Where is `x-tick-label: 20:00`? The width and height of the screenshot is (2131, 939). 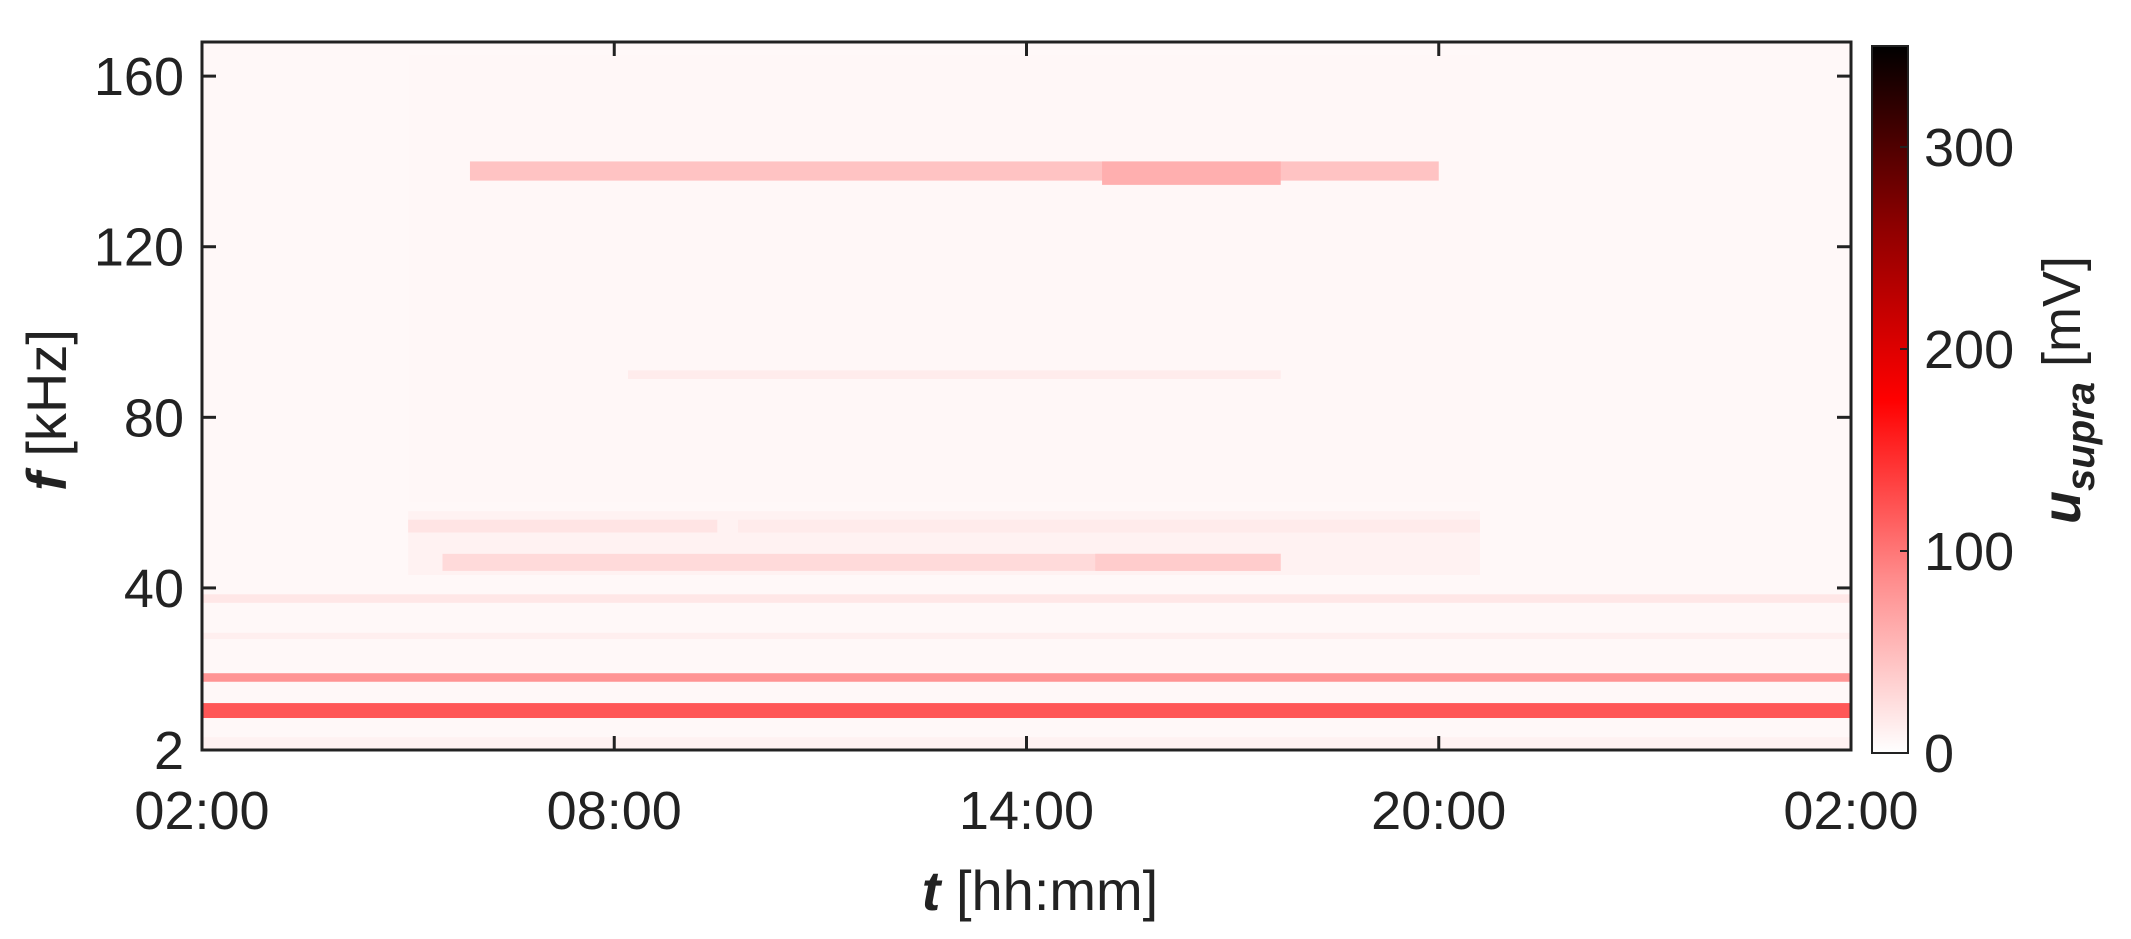
x-tick-label: 20:00 is located at coordinates (1438, 811).